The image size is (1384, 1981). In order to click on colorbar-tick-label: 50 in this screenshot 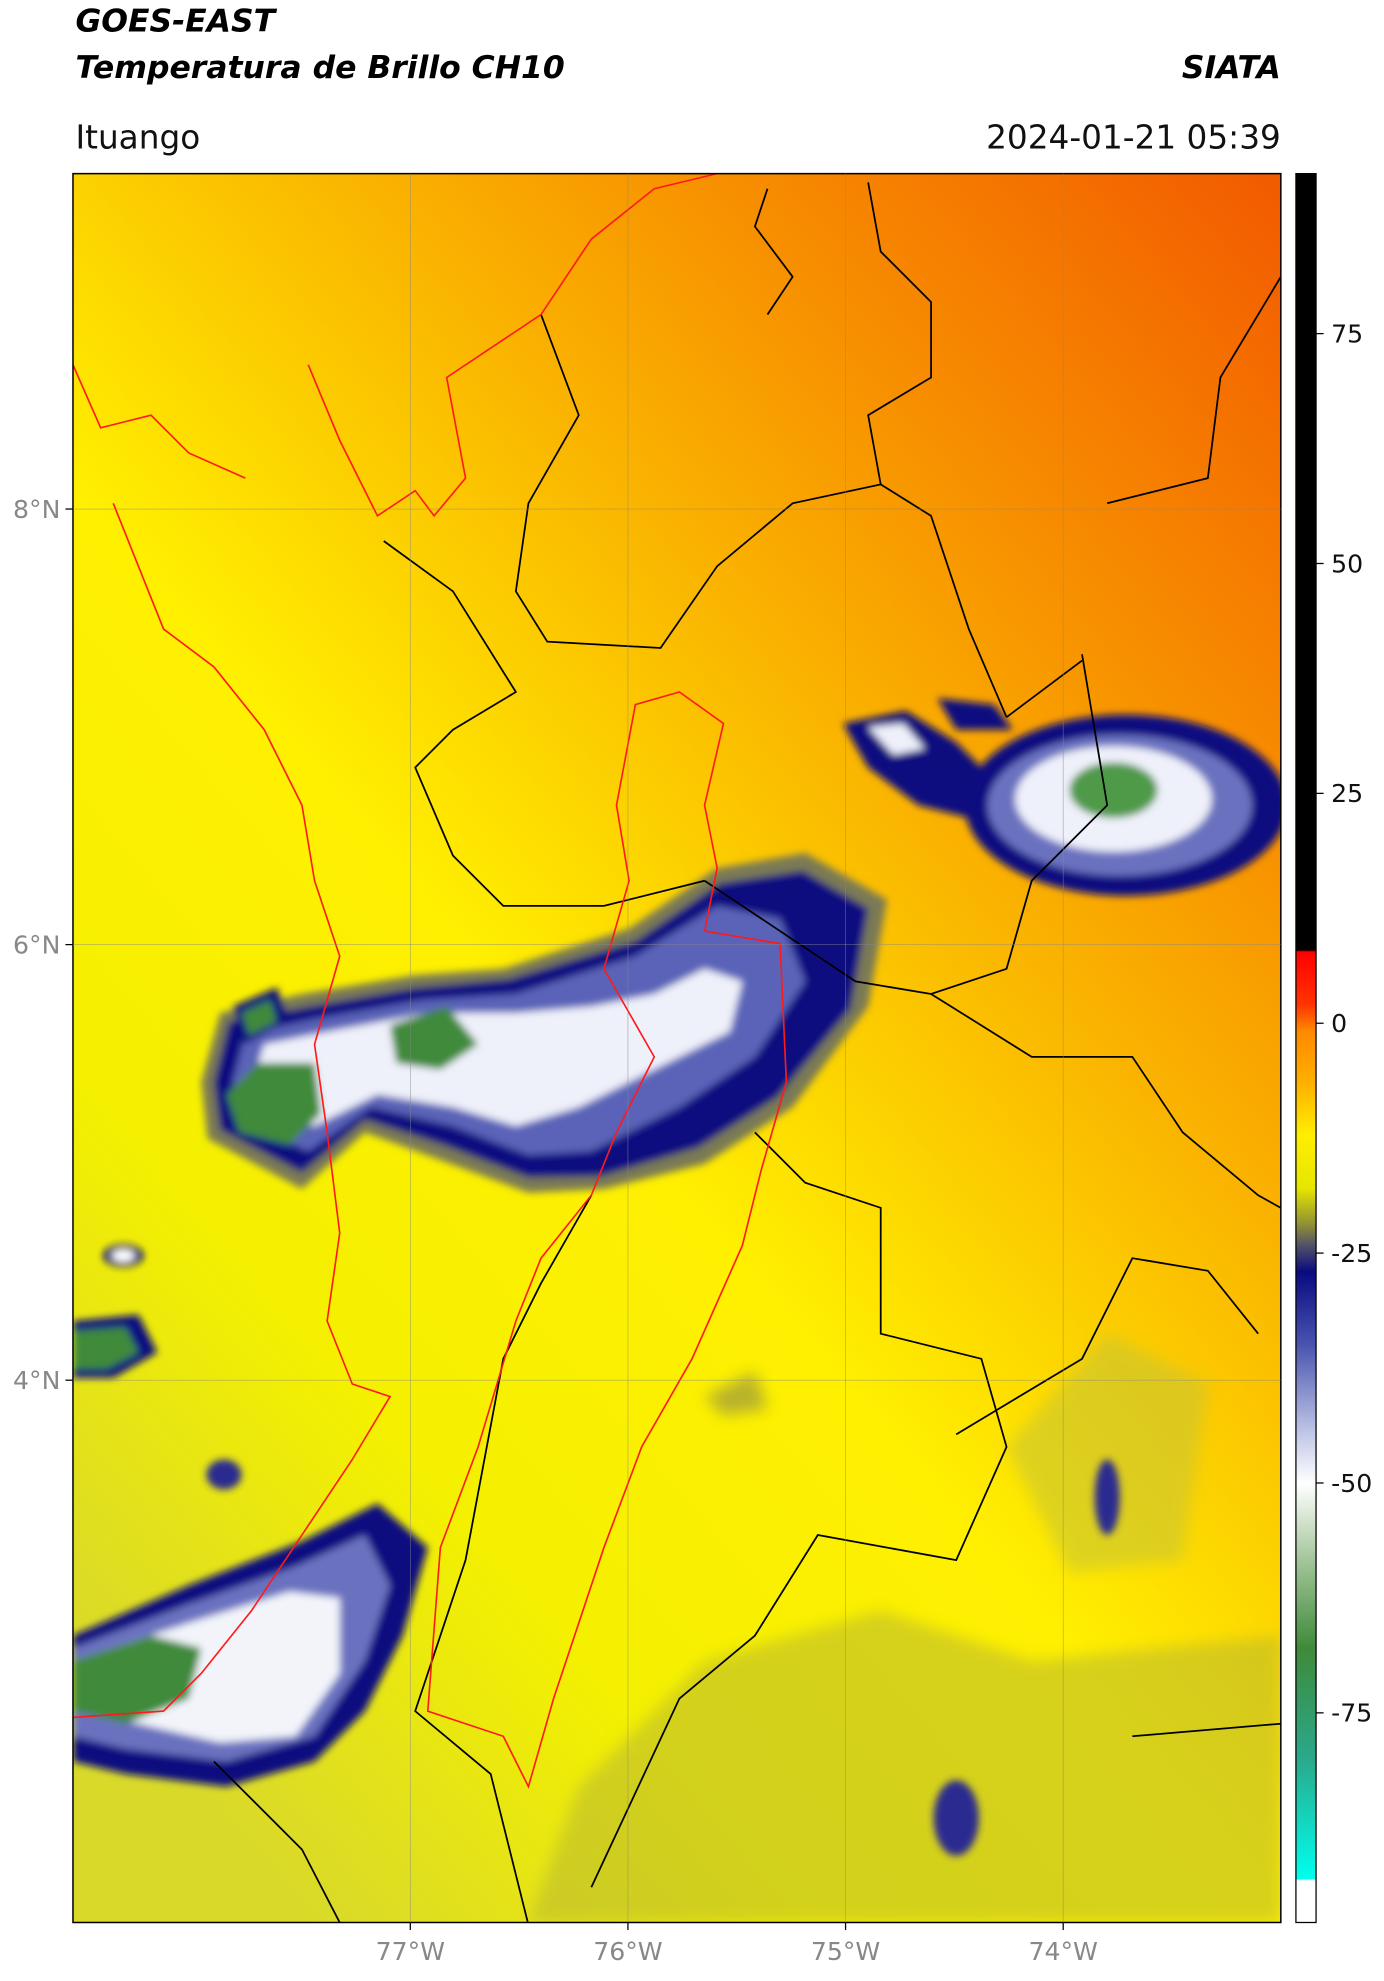, I will do `click(1347, 563)`.